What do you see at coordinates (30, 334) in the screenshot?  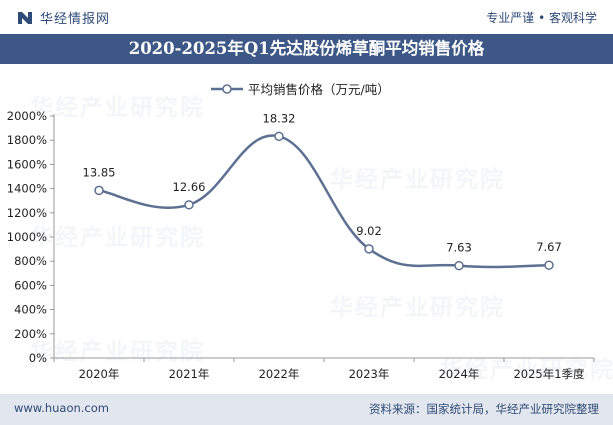 I see `y-tick-label: 200%` at bounding box center [30, 334].